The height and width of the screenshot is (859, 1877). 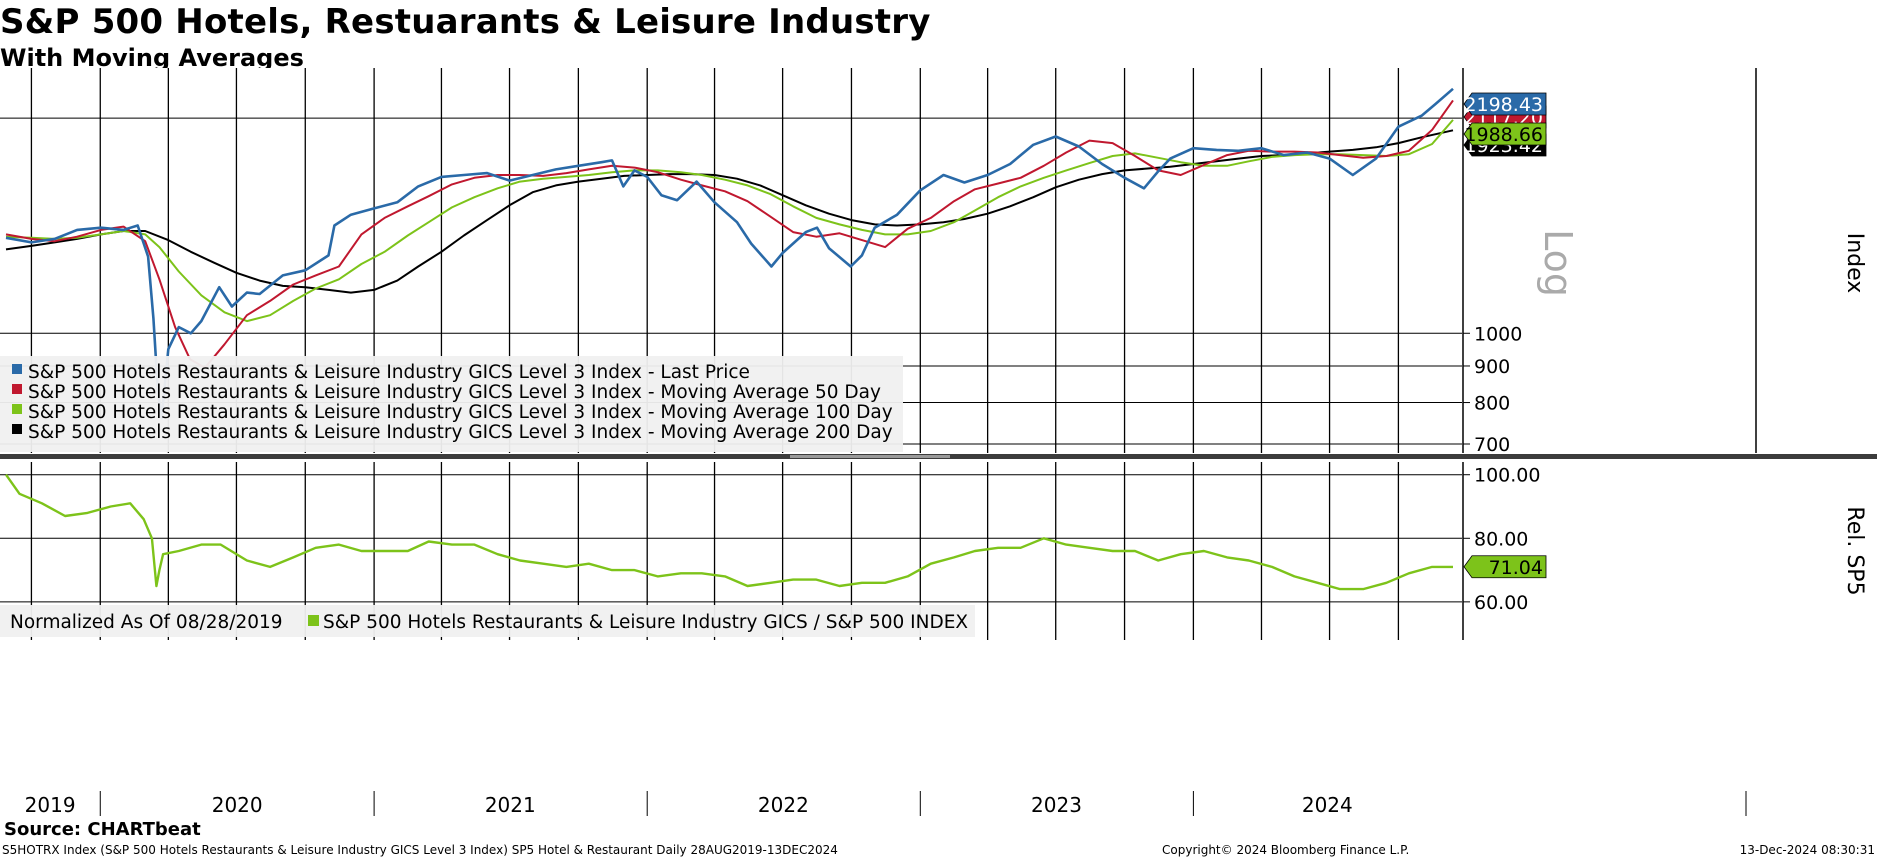 I want to click on ma200-line, so click(x=729, y=211).